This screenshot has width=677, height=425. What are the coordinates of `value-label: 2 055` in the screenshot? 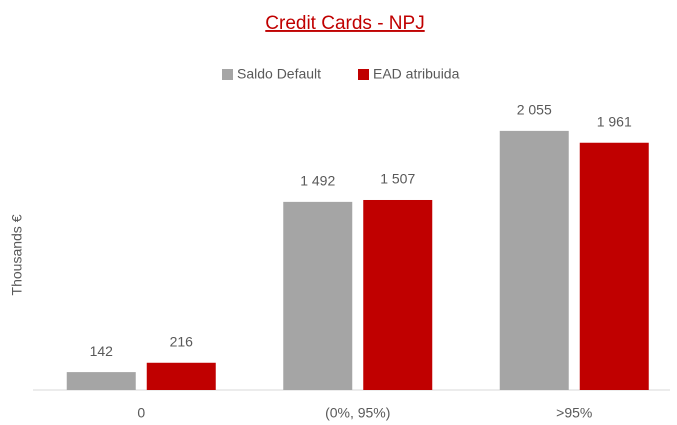 It's located at (534, 110).